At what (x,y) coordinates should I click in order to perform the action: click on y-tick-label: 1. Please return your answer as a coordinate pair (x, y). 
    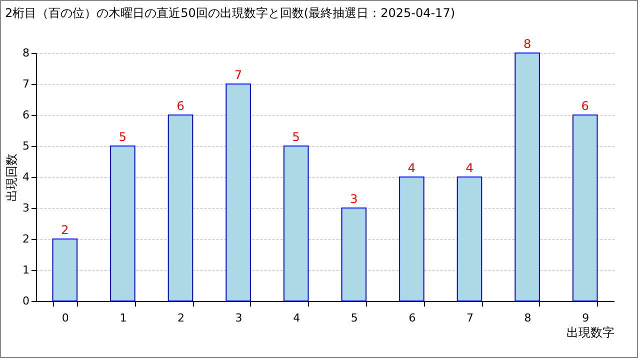
    Looking at the image, I should click on (26, 270).